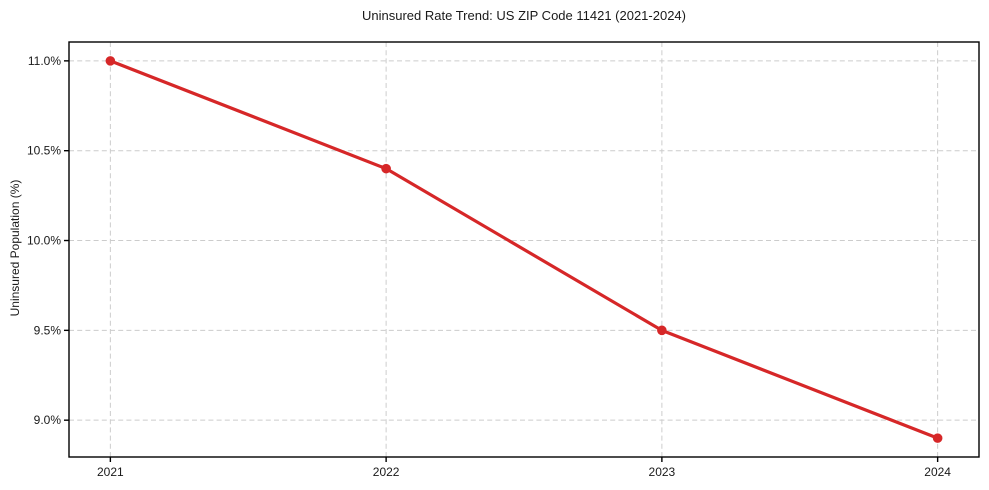 The height and width of the screenshot is (490, 989). Describe the element at coordinates (48, 330) in the screenshot. I see `y-tick-label: 9.5%` at that location.